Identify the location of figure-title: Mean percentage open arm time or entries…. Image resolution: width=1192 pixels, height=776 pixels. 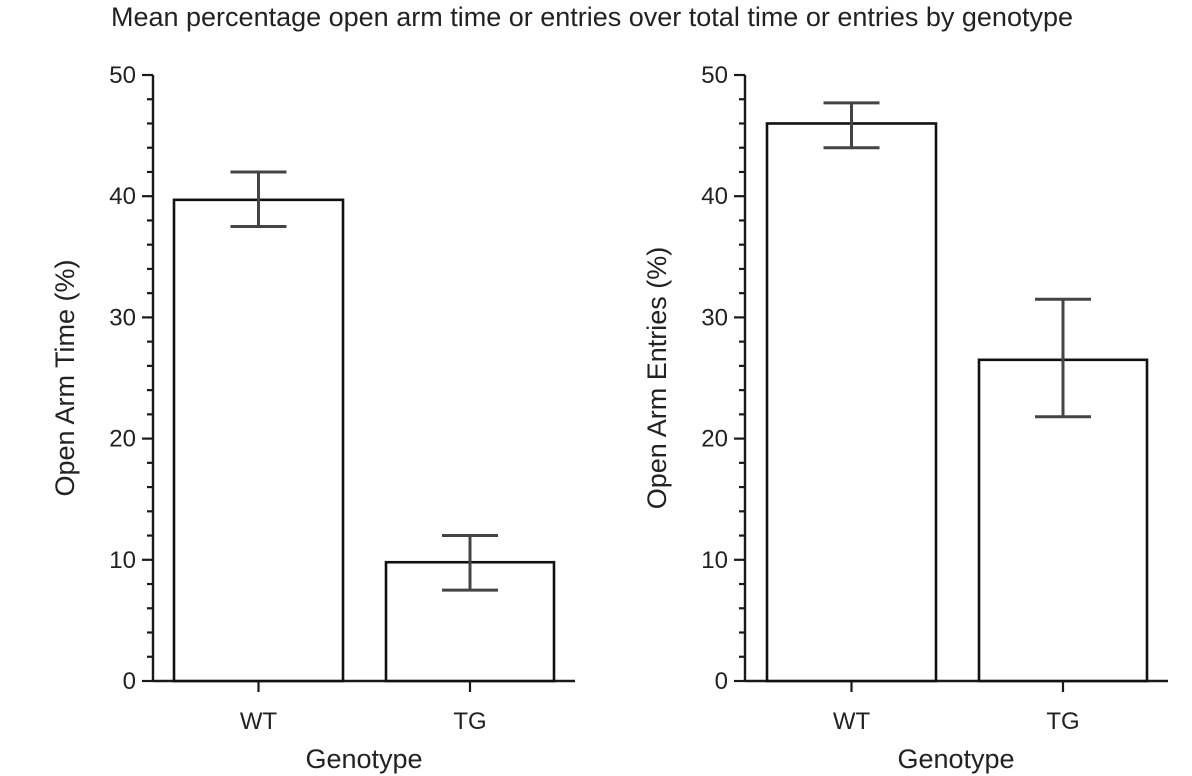
(592, 17).